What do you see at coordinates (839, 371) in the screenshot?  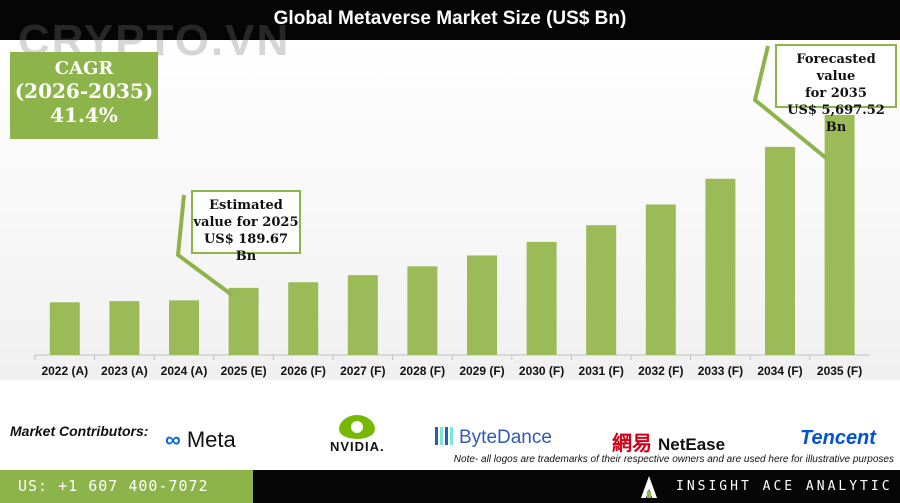 I see `x-tick-label: 2035 (F)` at bounding box center [839, 371].